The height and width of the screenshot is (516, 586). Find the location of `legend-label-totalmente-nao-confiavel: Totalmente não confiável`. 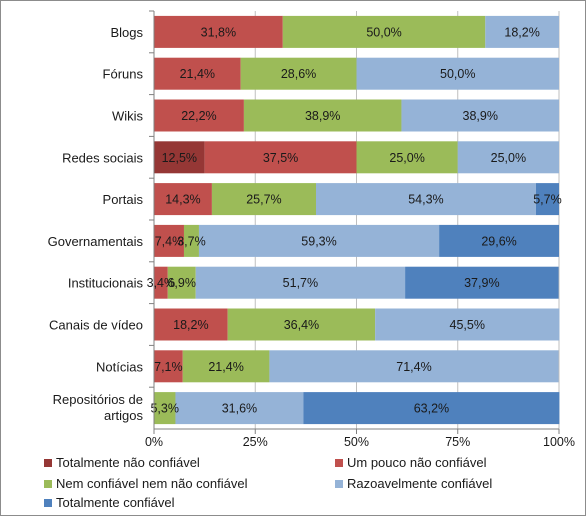

legend-label-totalmente-nao-confiavel: Totalmente não confiável is located at coordinates (128, 462).